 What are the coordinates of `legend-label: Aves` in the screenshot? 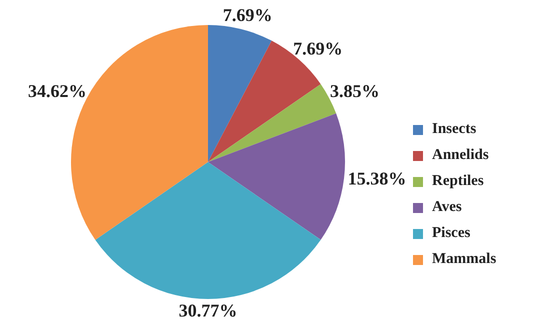 It's located at (447, 207).